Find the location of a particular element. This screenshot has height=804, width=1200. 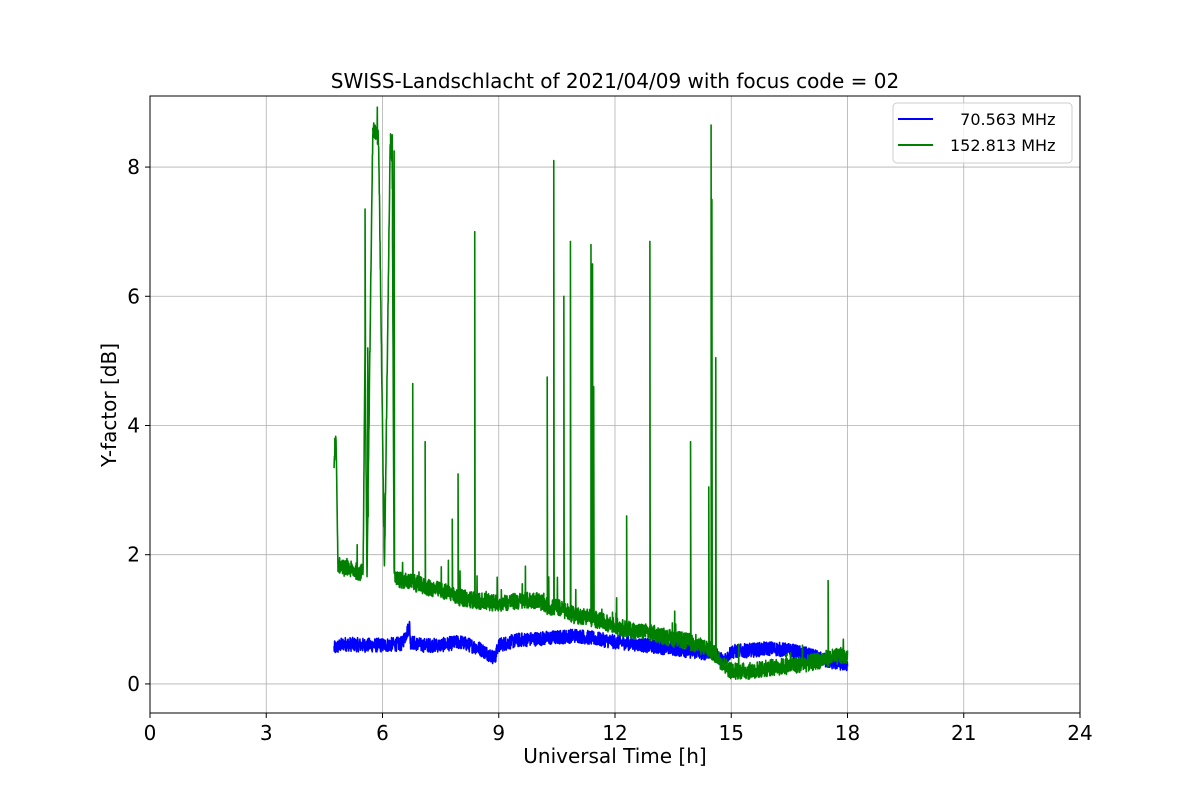

x-tick-label: 12 is located at coordinates (614, 733).